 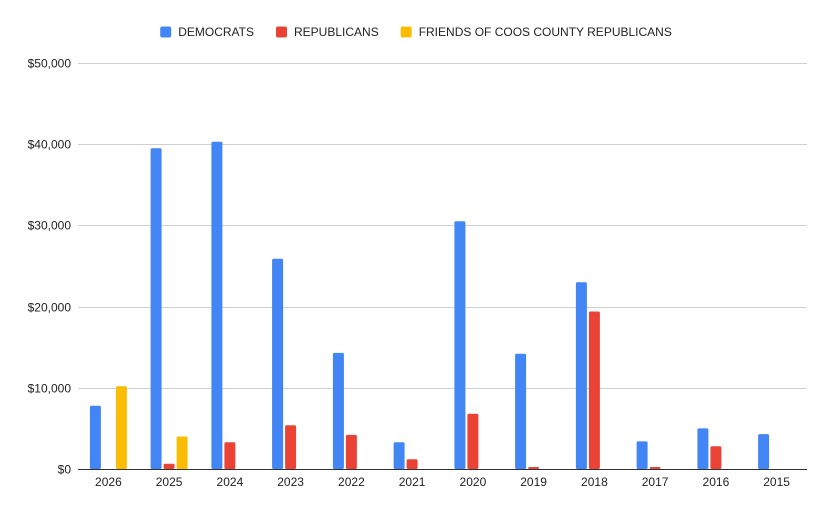 I want to click on x-tick-label-2026: 2026, so click(x=108, y=482).